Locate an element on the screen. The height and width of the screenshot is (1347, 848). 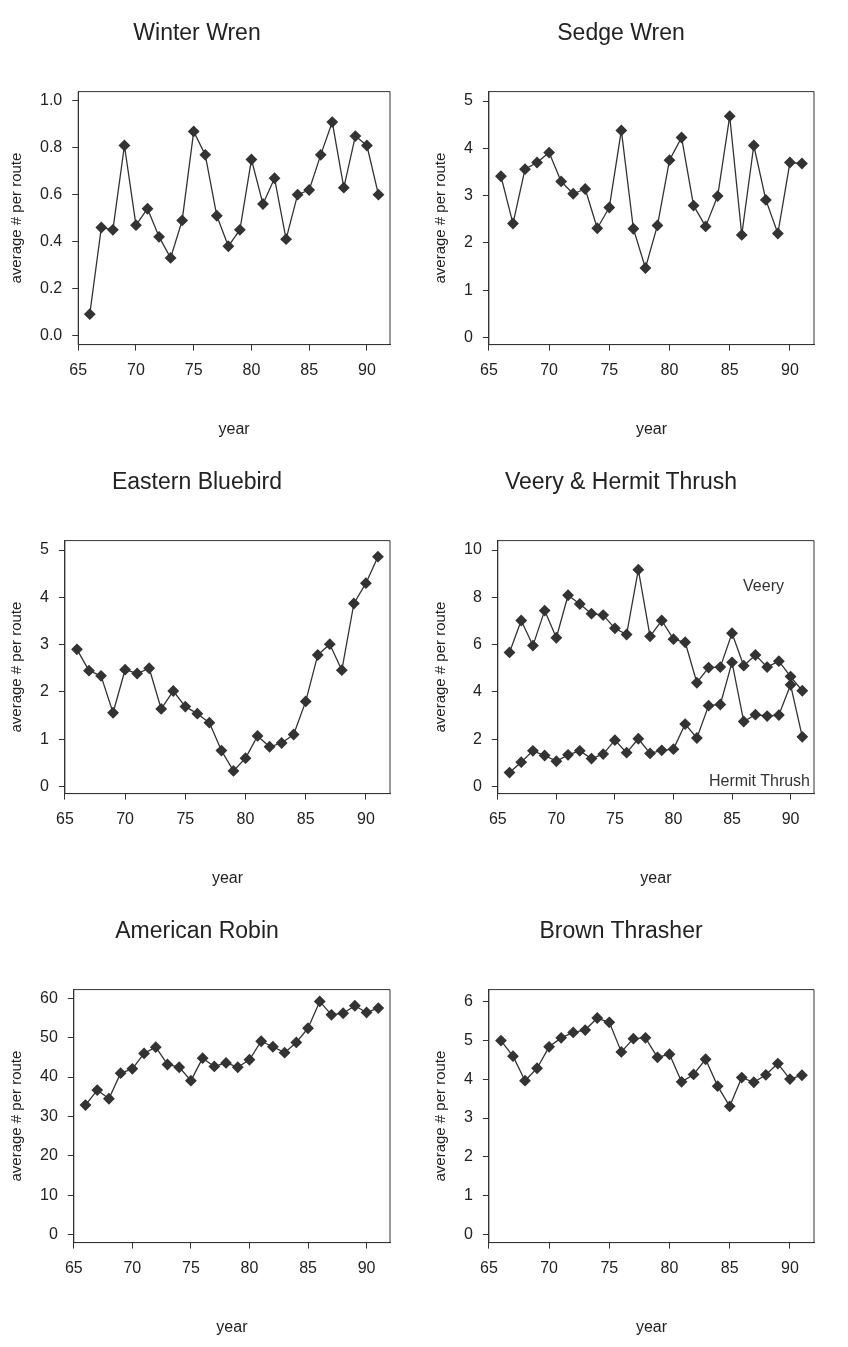
y-tick-label: 0 is located at coordinates (477, 785).